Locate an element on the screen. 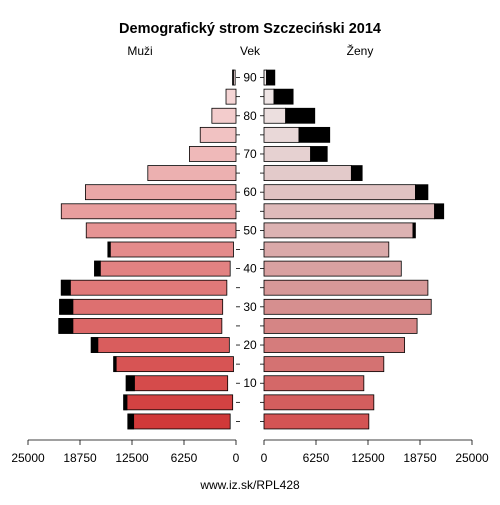 This screenshot has width=500, height=505. x-tick-label-right: 0 is located at coordinates (264, 458).